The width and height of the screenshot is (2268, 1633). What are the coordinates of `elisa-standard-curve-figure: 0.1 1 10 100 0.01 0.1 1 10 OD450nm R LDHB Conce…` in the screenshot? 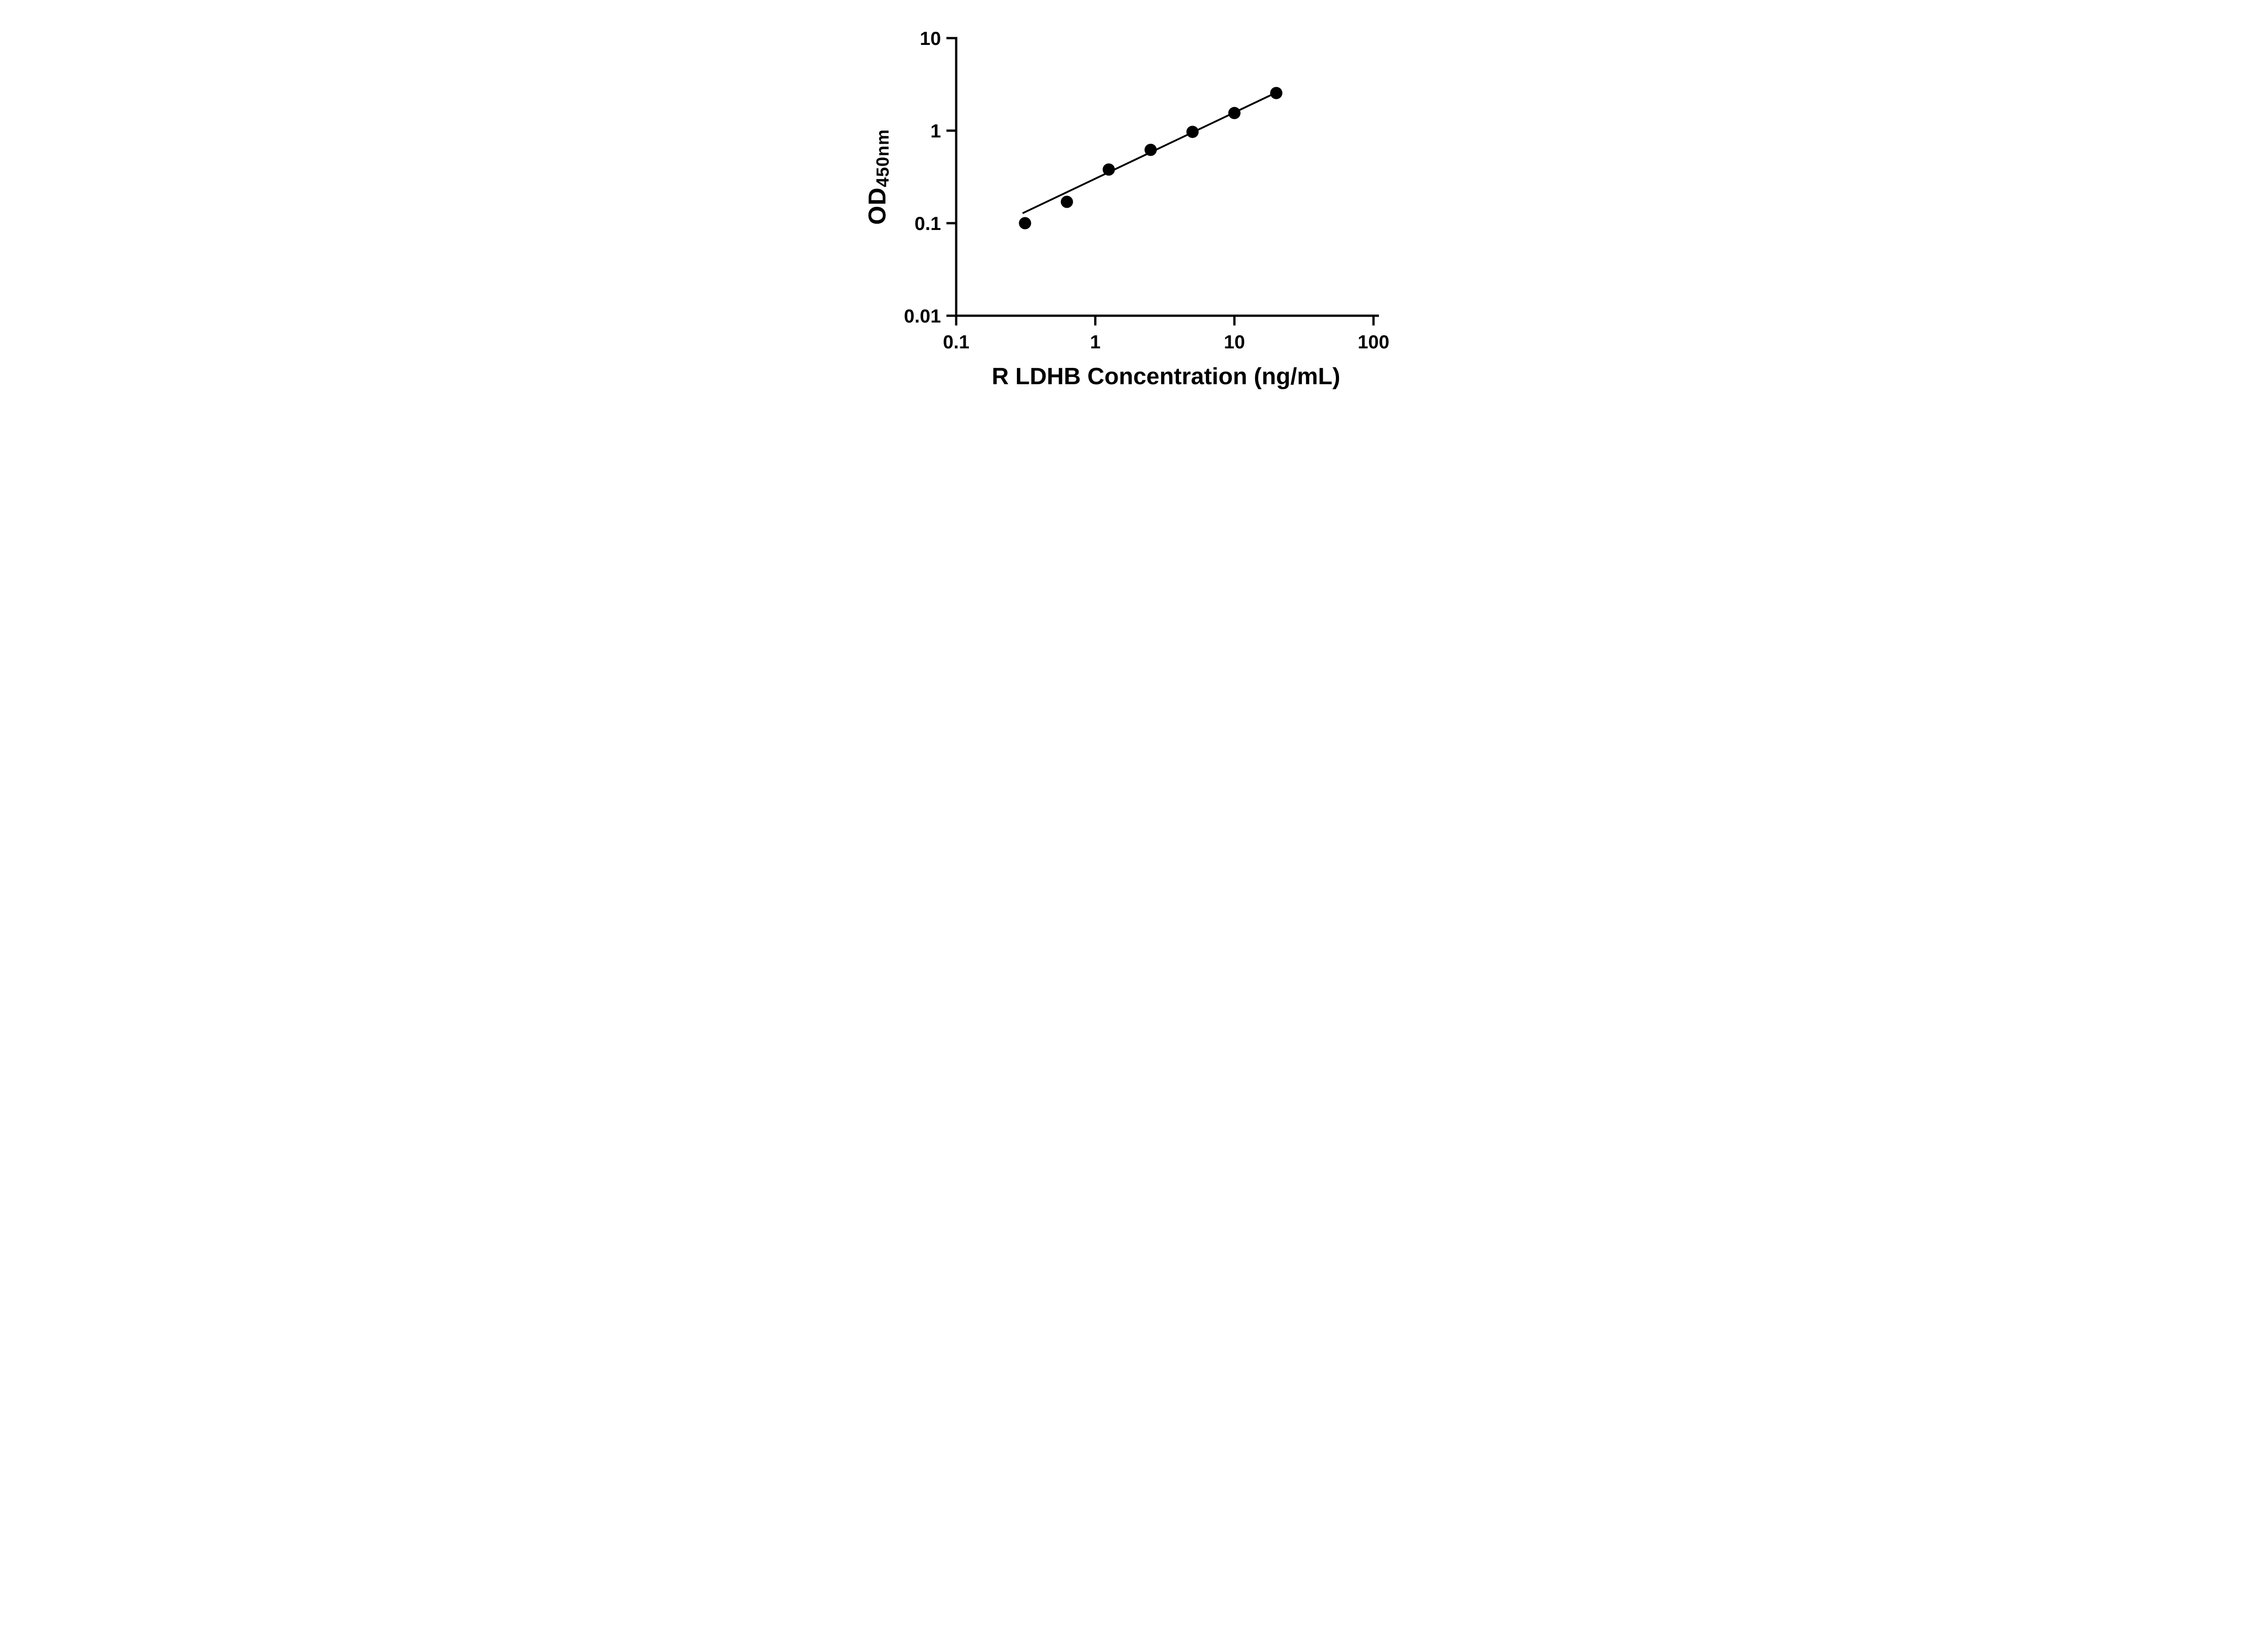 It's located at (1134, 204).